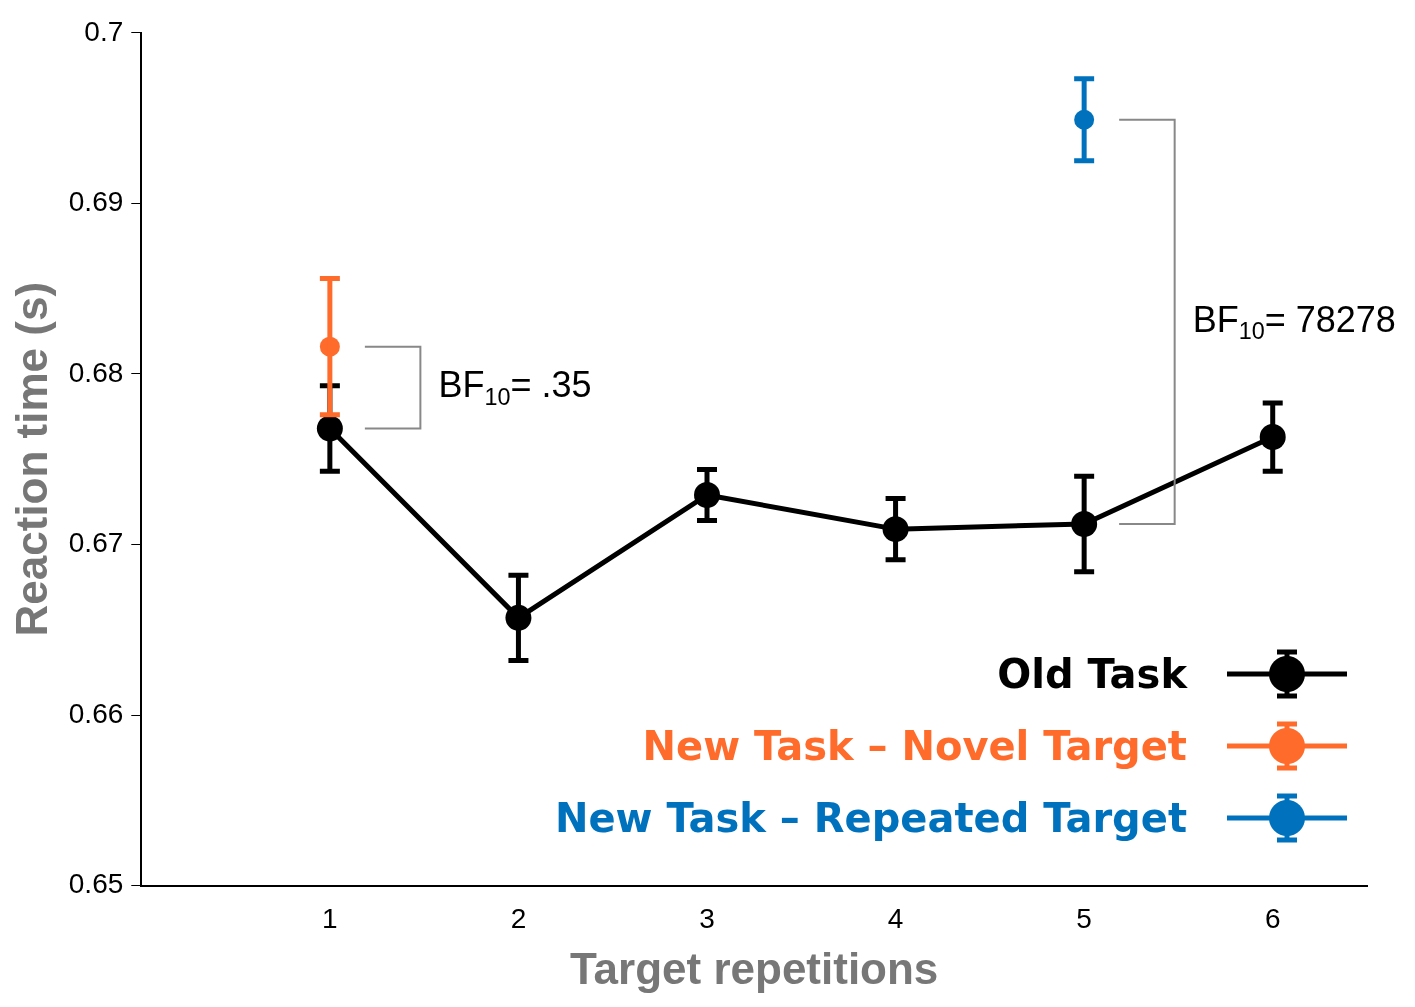 The image size is (1415, 1007). I want to click on x-axis-title: Target repetitions, so click(754, 968).